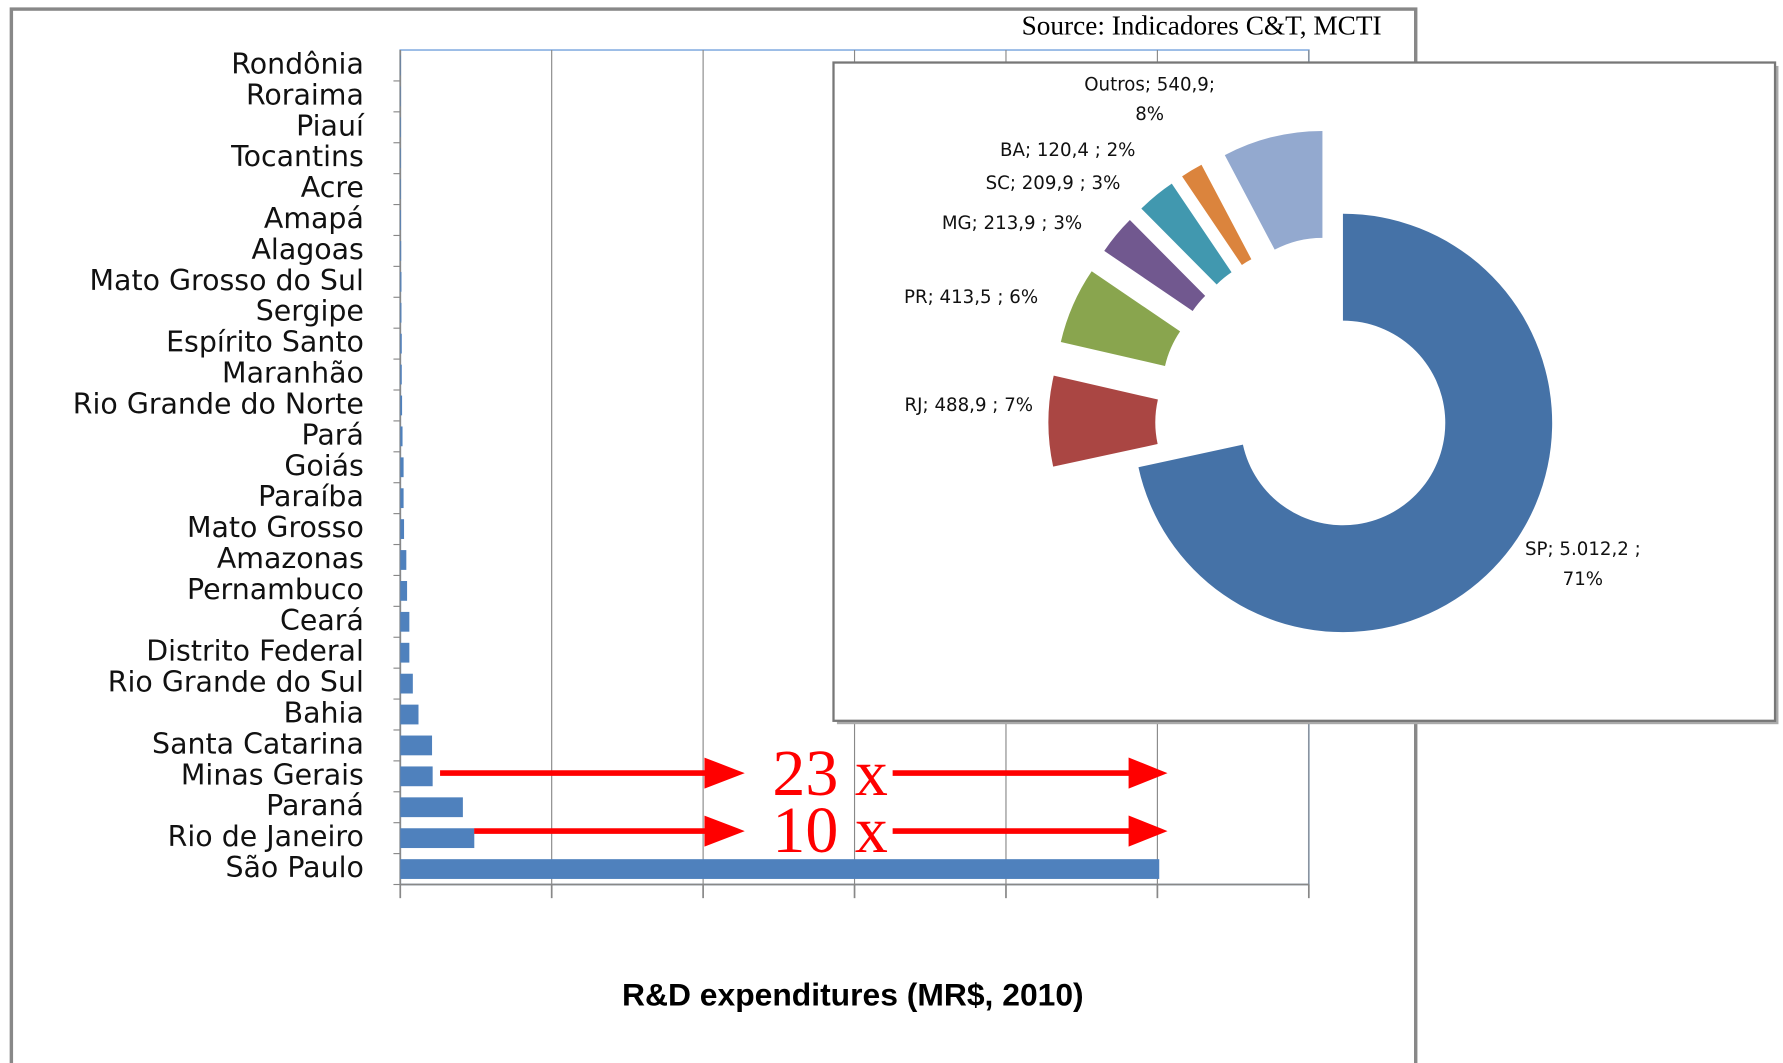 This screenshot has width=1783, height=1063. Describe the element at coordinates (290, 558) in the screenshot. I see `y-tick-label: Amazonas` at that location.